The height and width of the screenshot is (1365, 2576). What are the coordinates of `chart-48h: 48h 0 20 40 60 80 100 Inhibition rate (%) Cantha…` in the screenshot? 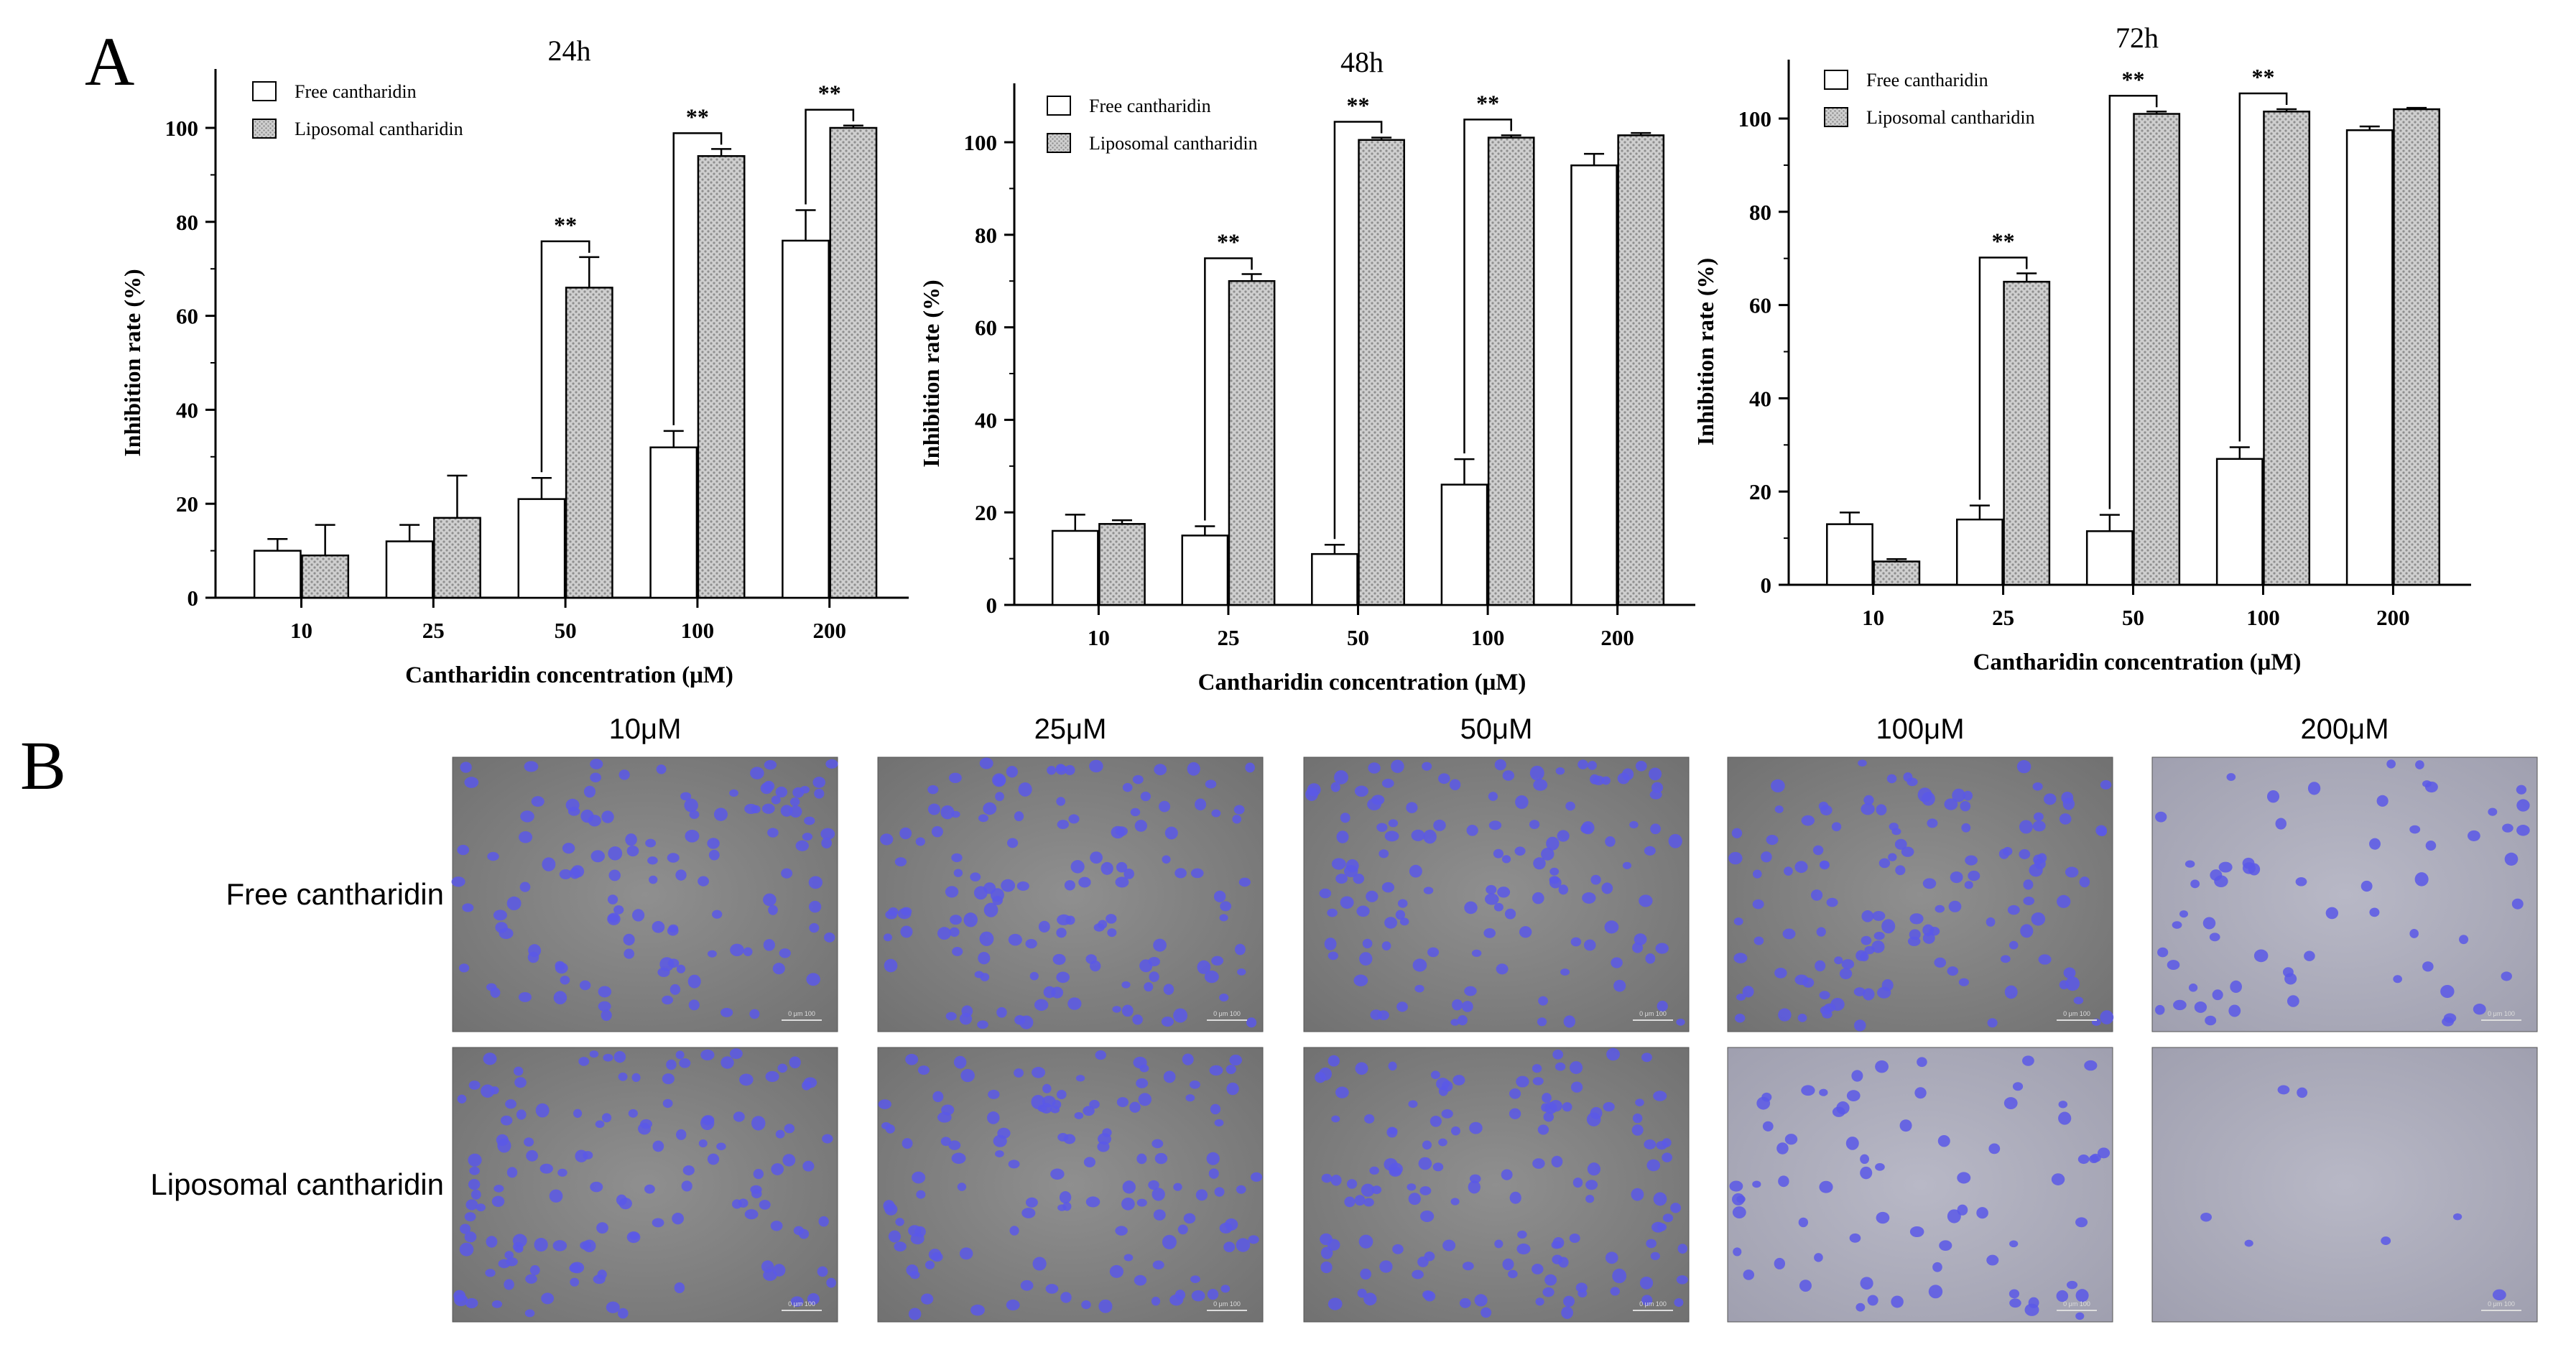 It's located at (1306, 370).